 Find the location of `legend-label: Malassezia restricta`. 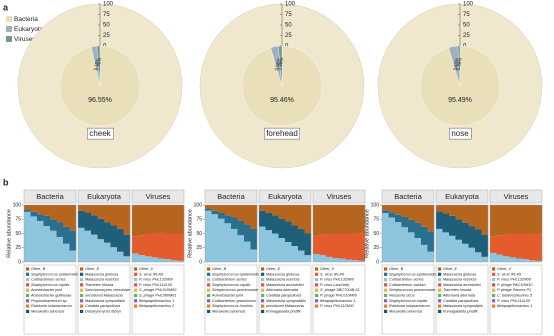

legend-label: Malassezia restricta is located at coordinates (102, 280).